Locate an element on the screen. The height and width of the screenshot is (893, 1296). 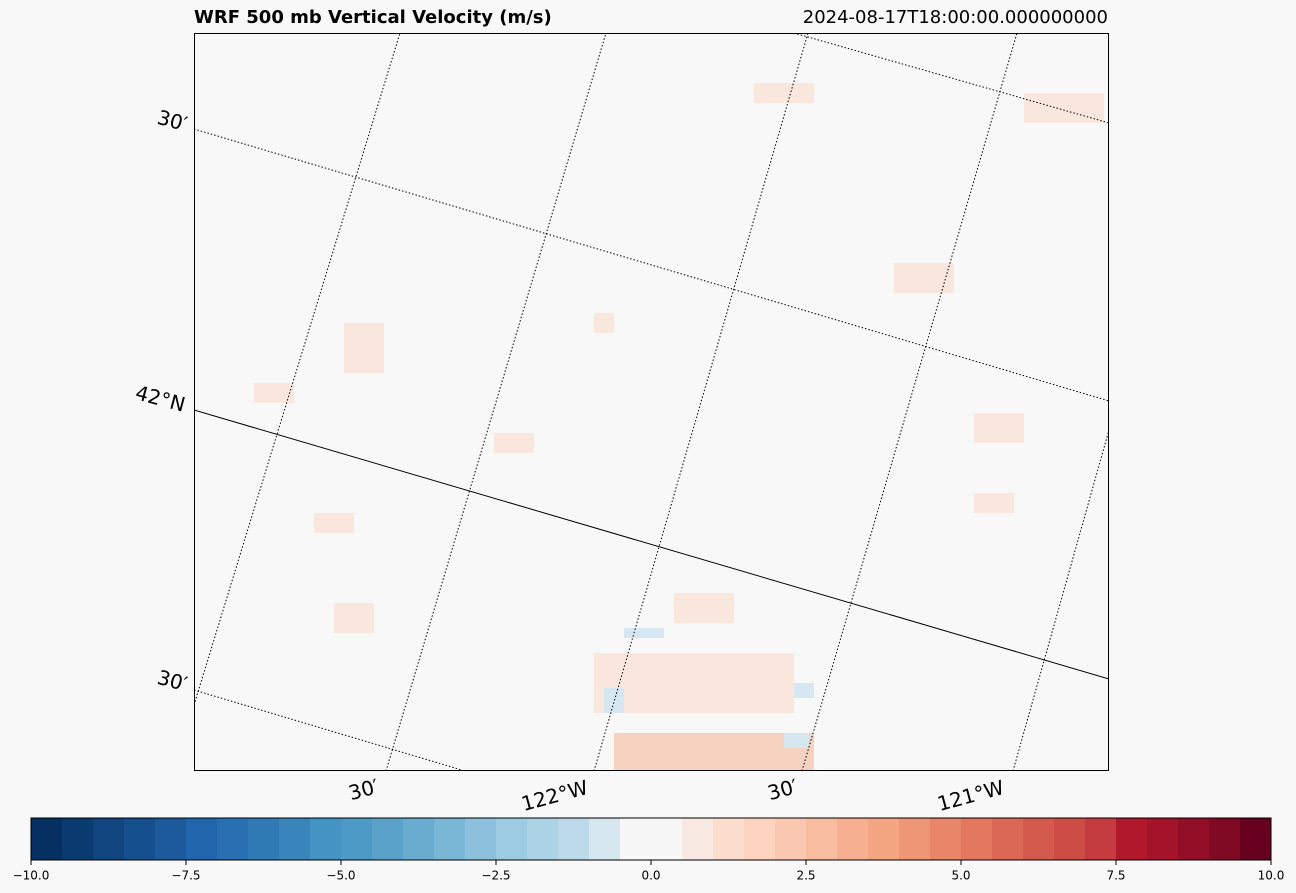
lon-label: 122°W is located at coordinates (555, 795).